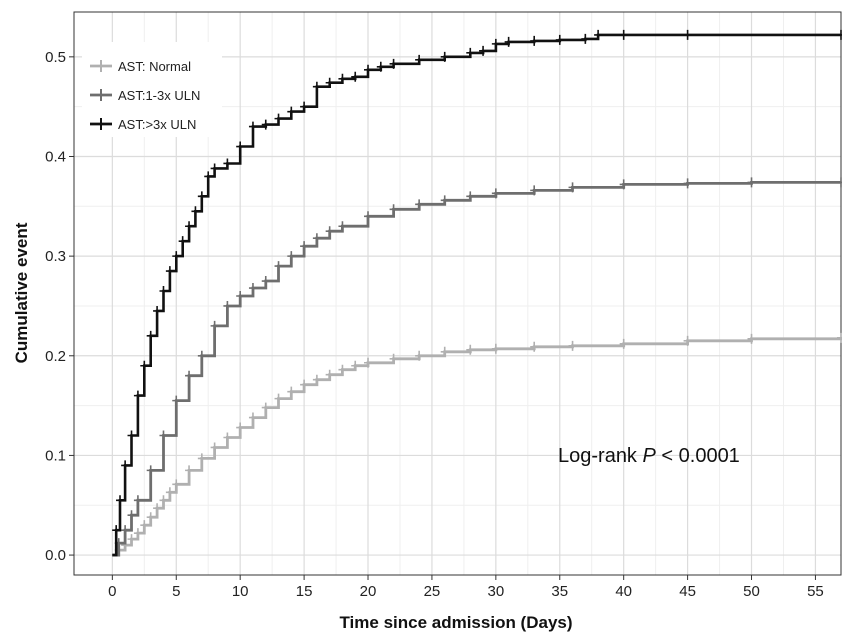 This screenshot has height=632, width=842. Describe the element at coordinates (55, 555) in the screenshot. I see `y-tick-label: 0.0` at that location.